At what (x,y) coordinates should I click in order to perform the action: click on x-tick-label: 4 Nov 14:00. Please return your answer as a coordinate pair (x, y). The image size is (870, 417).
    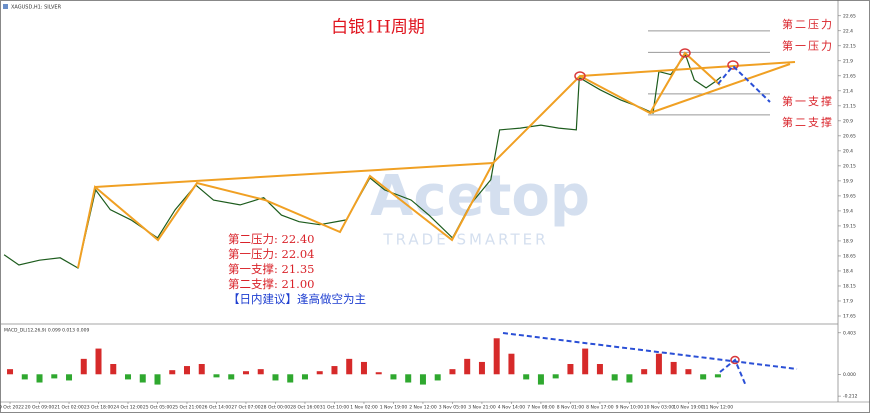
    Looking at the image, I should click on (512, 408).